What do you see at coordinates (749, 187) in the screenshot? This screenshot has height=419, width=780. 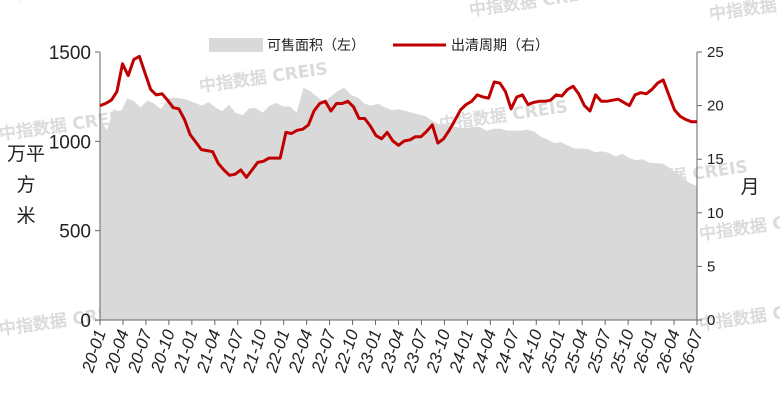 I see `right-axis-label: 月` at bounding box center [749, 187].